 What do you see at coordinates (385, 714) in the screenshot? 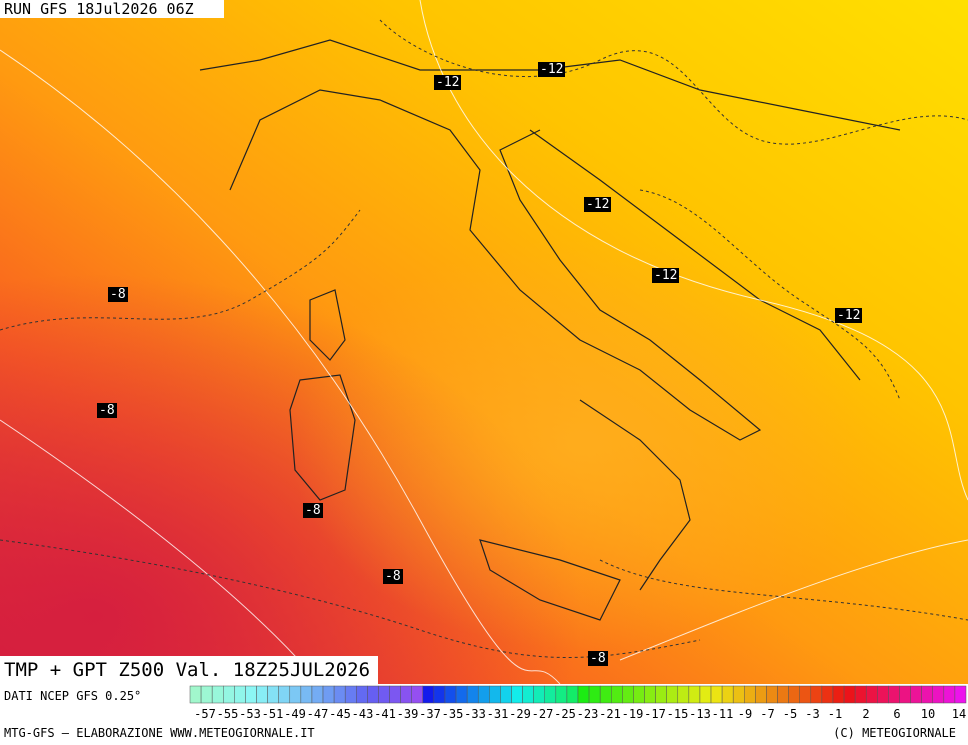
I see `colorbar-label: -41` at bounding box center [385, 714].